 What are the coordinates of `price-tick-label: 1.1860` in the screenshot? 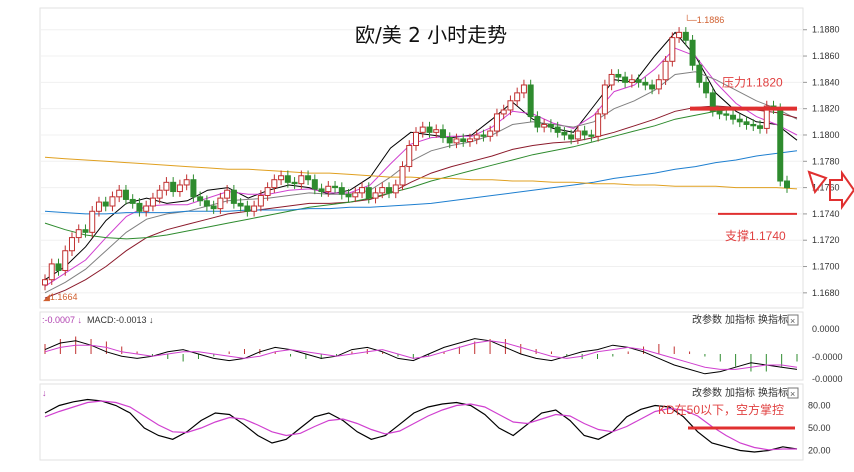 It's located at (826, 56).